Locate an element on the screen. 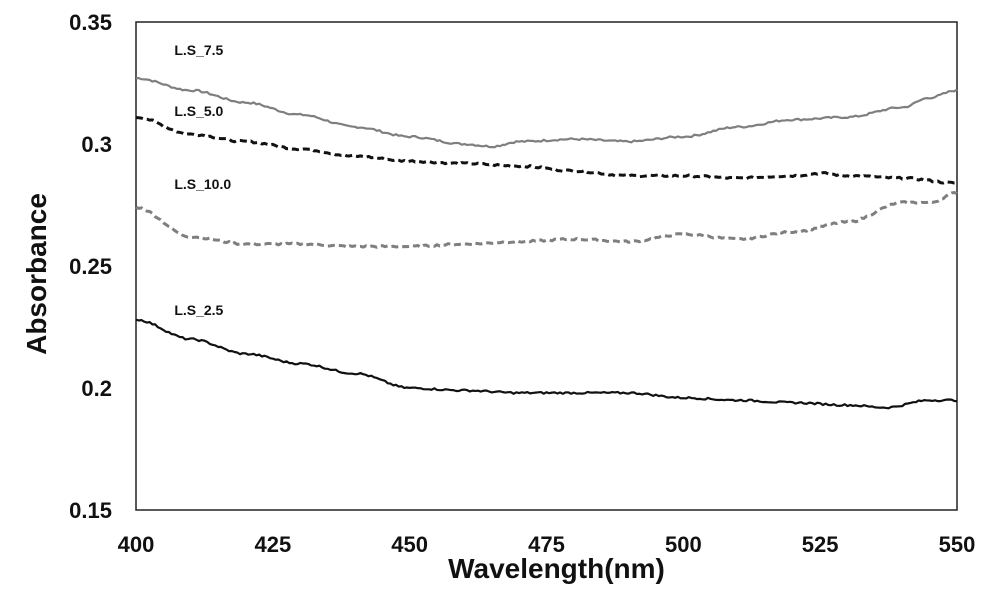  y-tick-label: 0.35 is located at coordinates (90, 22).